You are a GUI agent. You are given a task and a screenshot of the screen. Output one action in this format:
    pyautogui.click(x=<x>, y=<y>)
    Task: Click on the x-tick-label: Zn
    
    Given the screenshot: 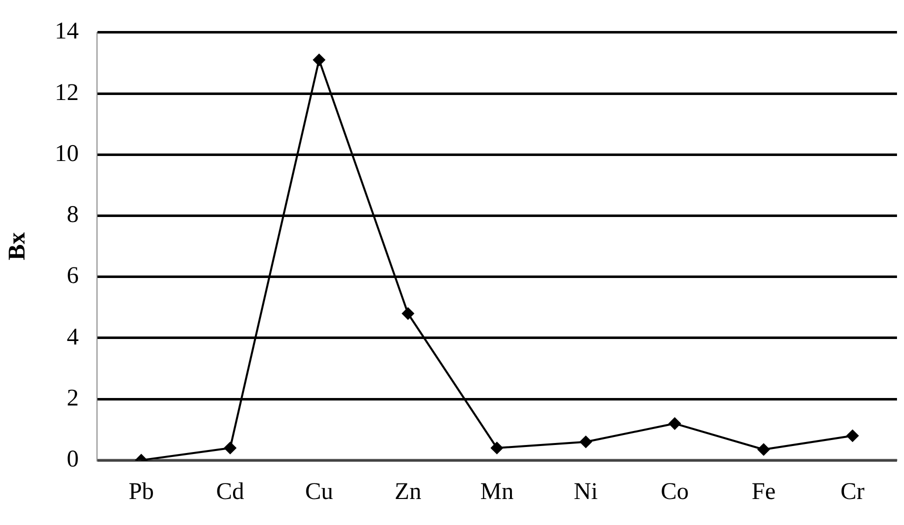 What is the action you would take?
    pyautogui.click(x=408, y=491)
    